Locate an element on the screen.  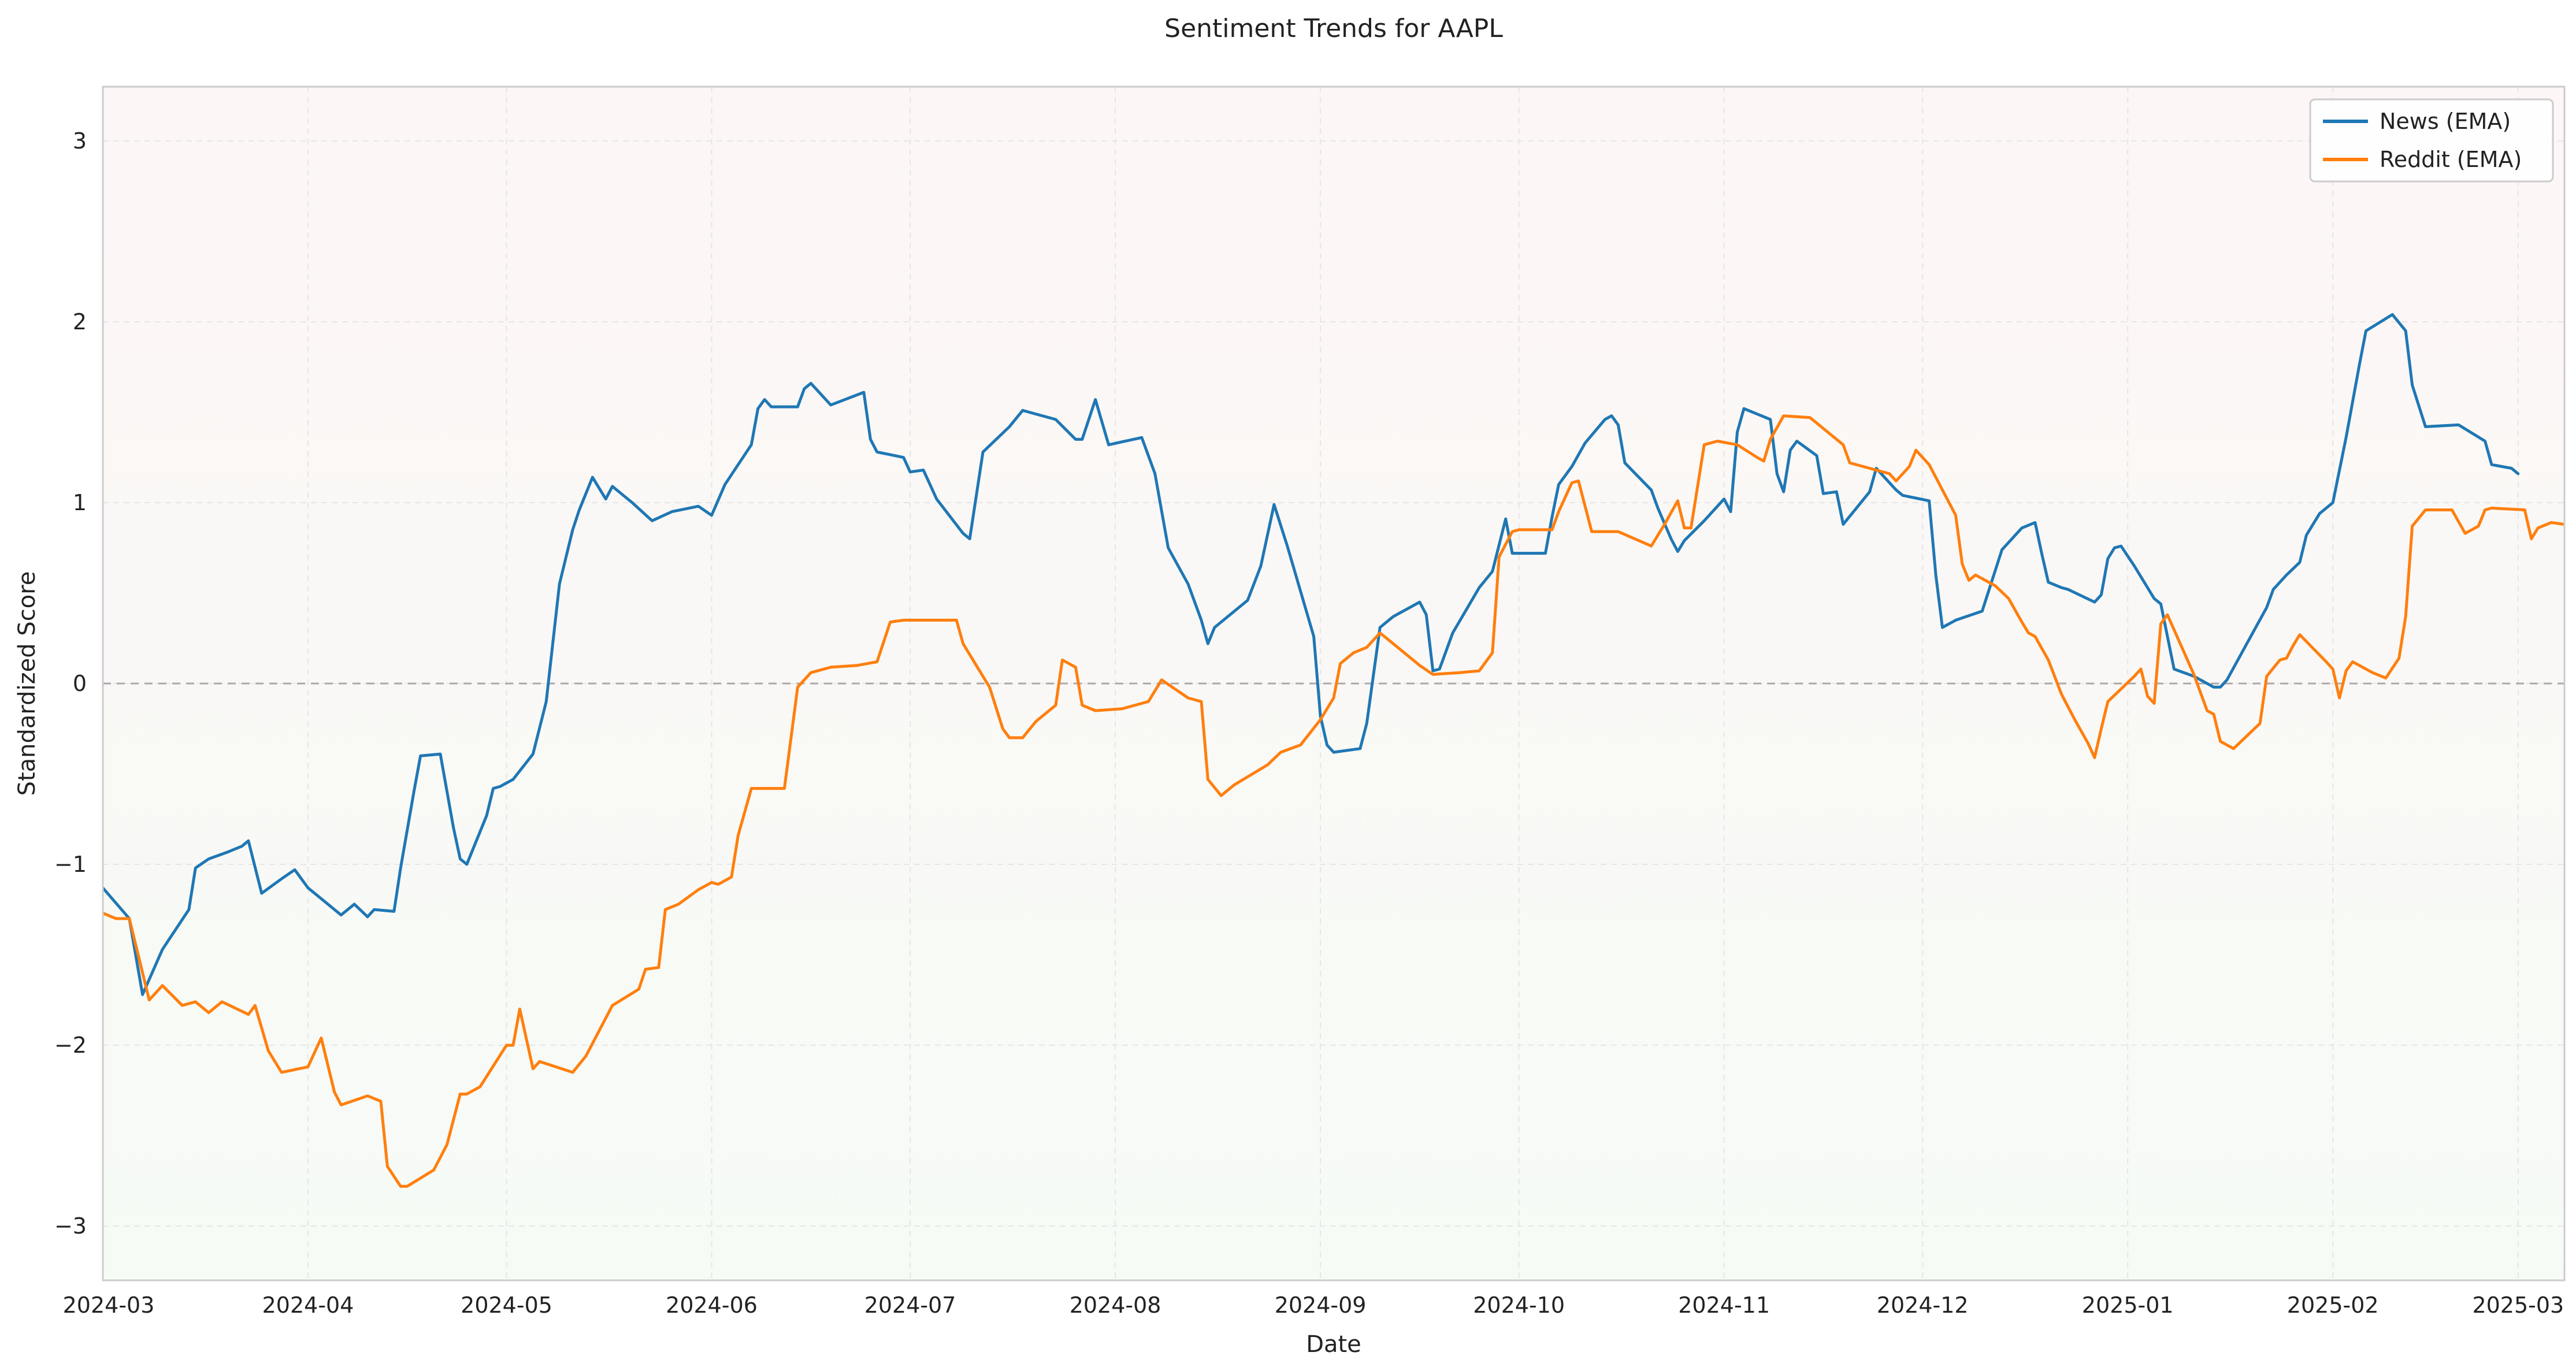
x-tick-label: 2025-01 is located at coordinates (2128, 1305).